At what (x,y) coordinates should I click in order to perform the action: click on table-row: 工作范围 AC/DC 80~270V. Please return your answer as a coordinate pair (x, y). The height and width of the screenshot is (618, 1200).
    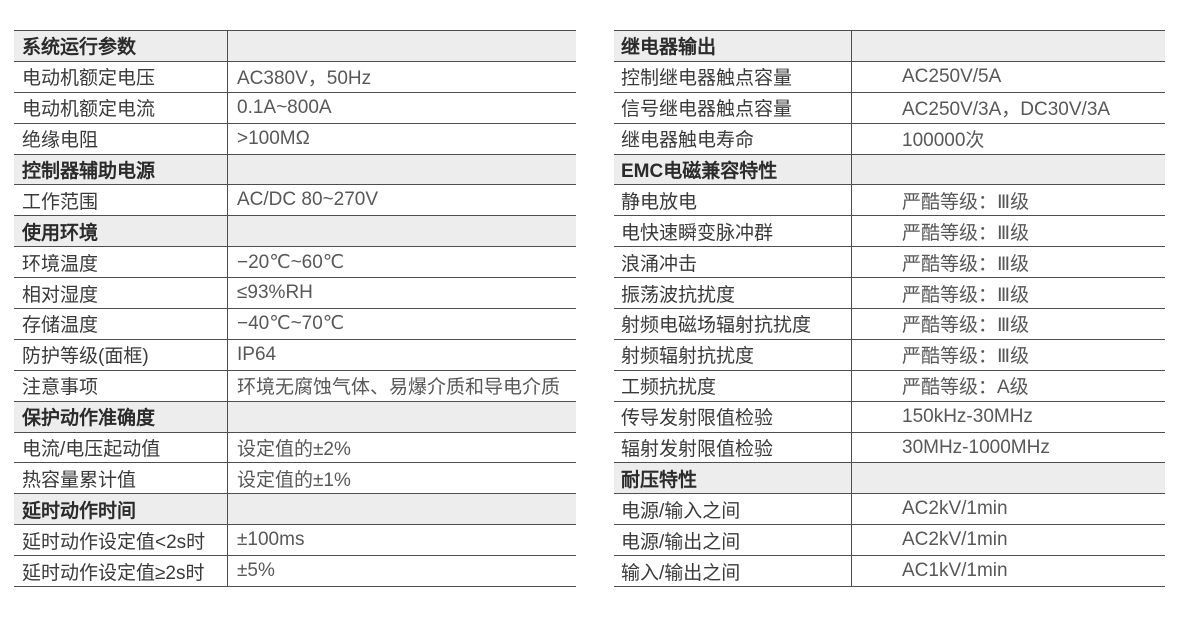
    Looking at the image, I should click on (295, 201).